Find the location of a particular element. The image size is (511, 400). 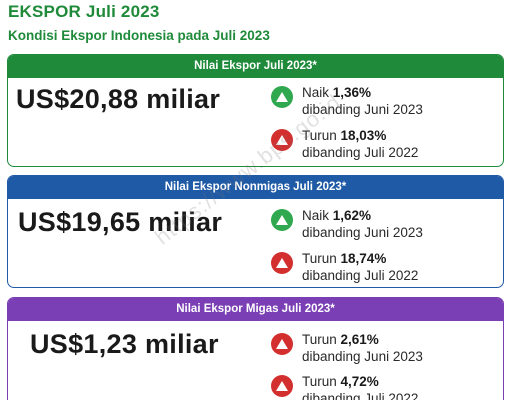

stat-change: Naik 1,62% is located at coordinates (337, 215).